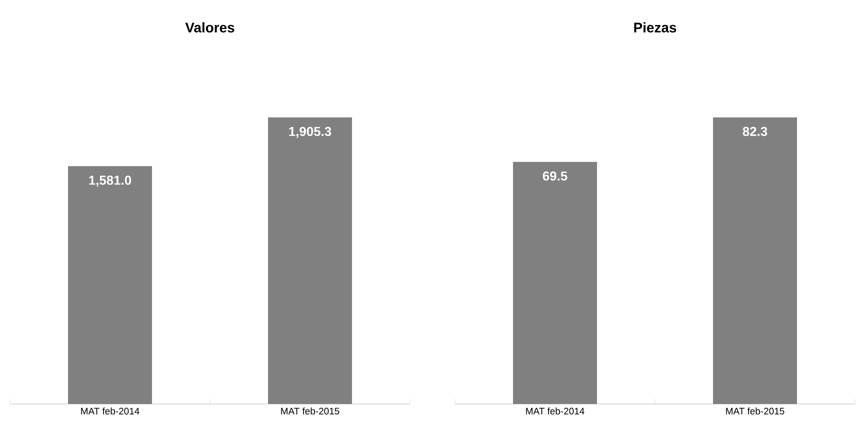  Describe the element at coordinates (555, 176) in the screenshot. I see `data-label: 69.5` at that location.